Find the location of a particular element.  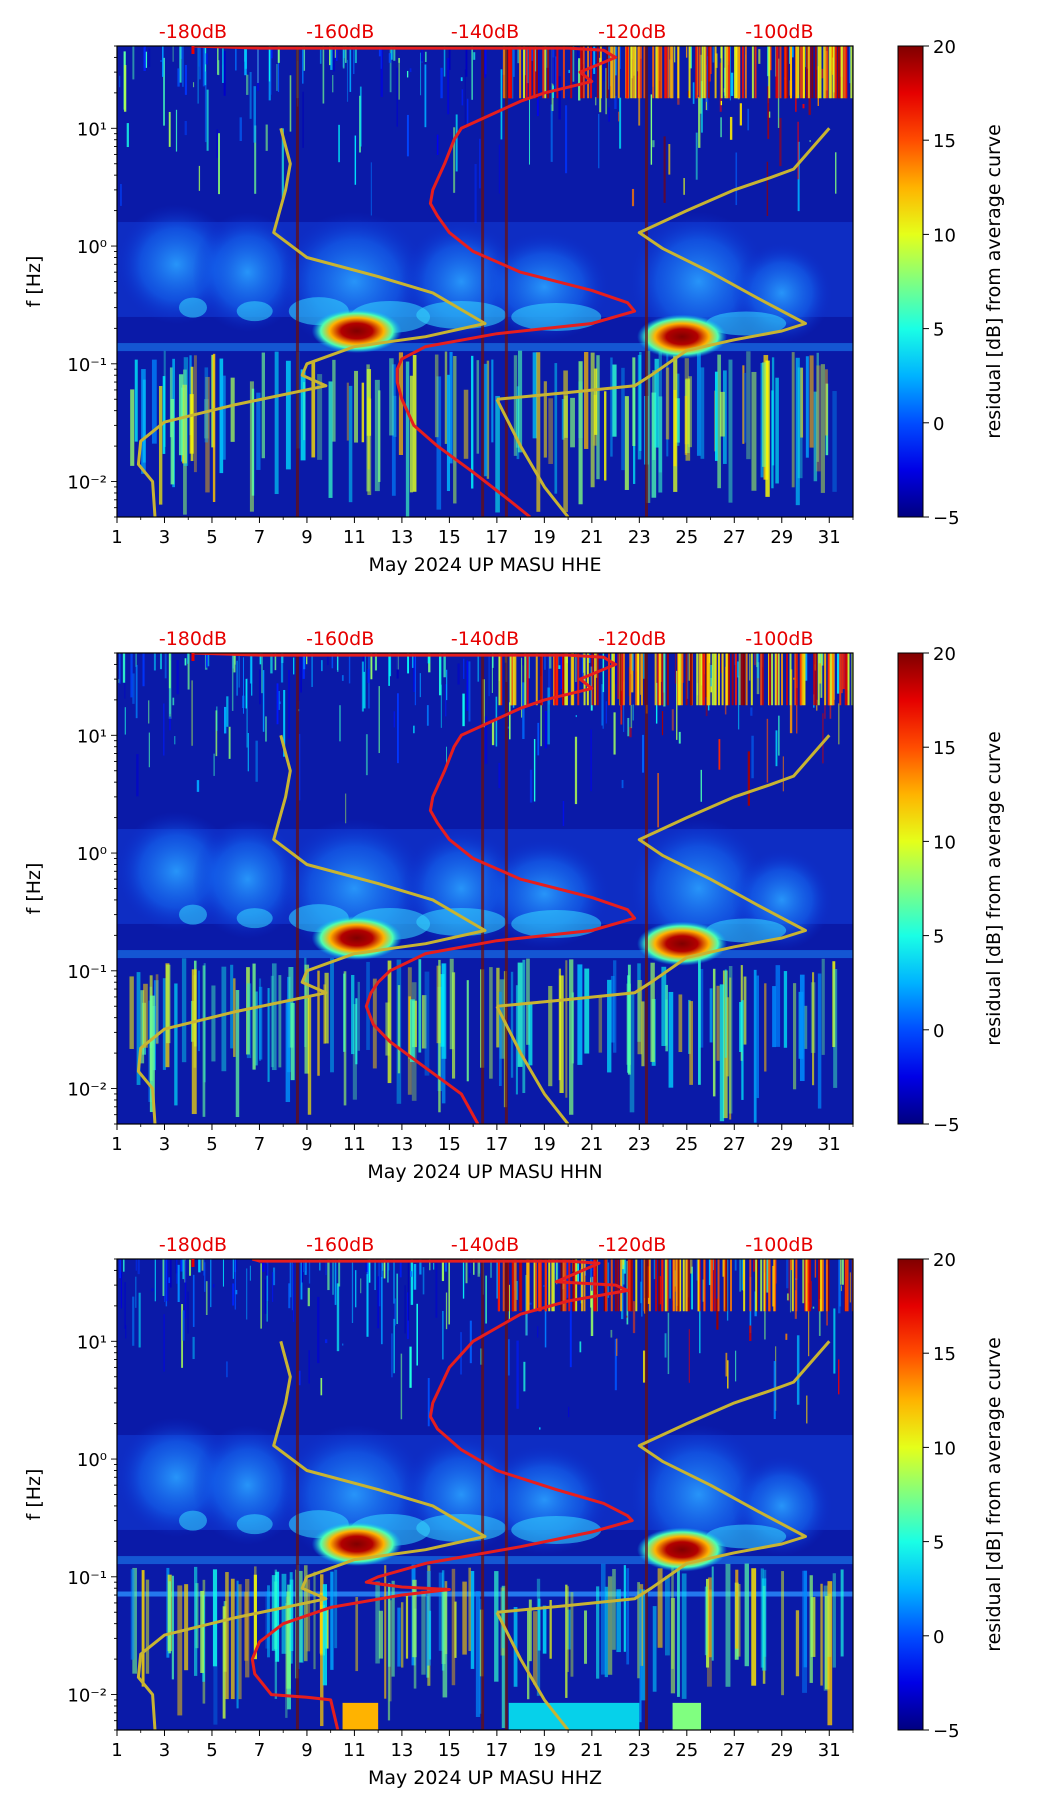

noise-line is located at coordinates (485, 1594).